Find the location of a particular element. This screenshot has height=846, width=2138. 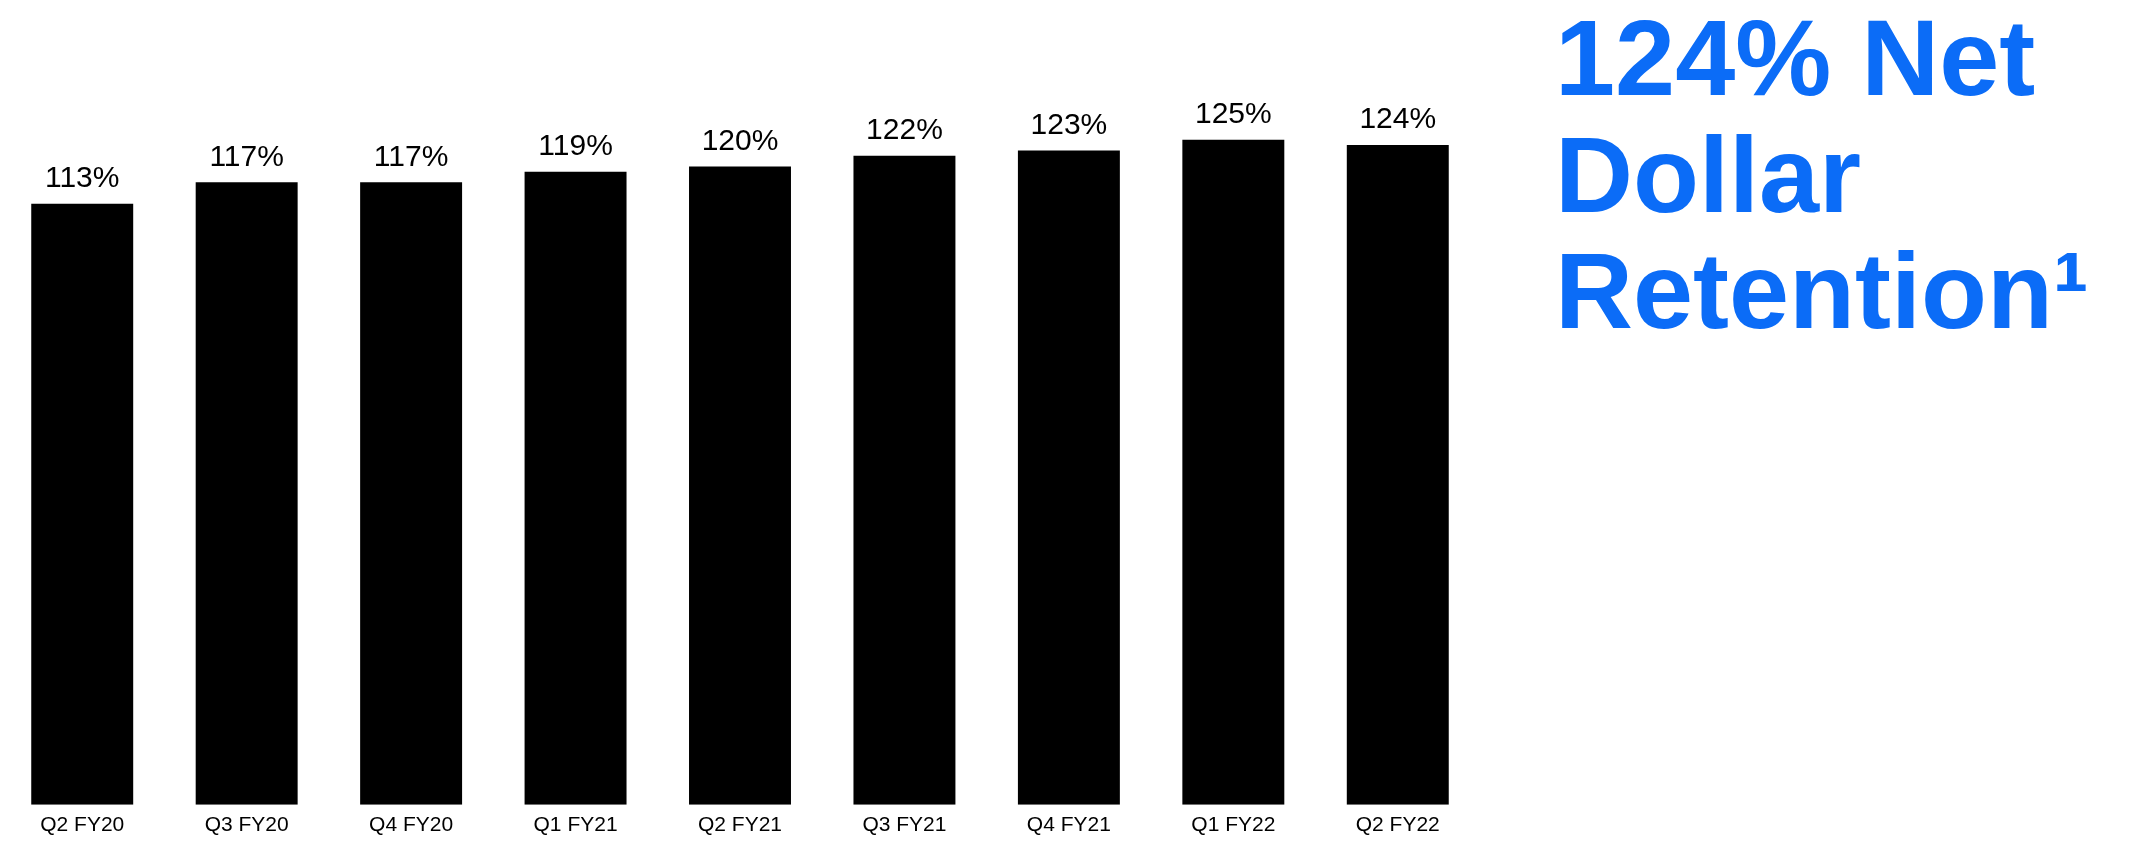

data-label: 120% is located at coordinates (740, 139).